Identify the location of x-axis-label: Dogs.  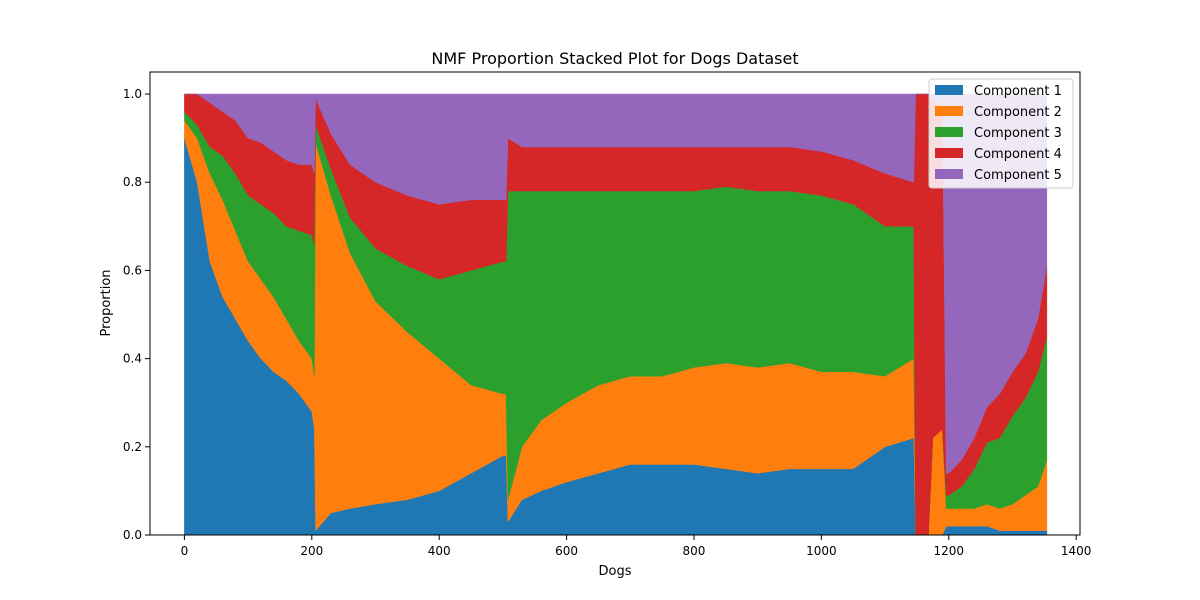
(615, 571).